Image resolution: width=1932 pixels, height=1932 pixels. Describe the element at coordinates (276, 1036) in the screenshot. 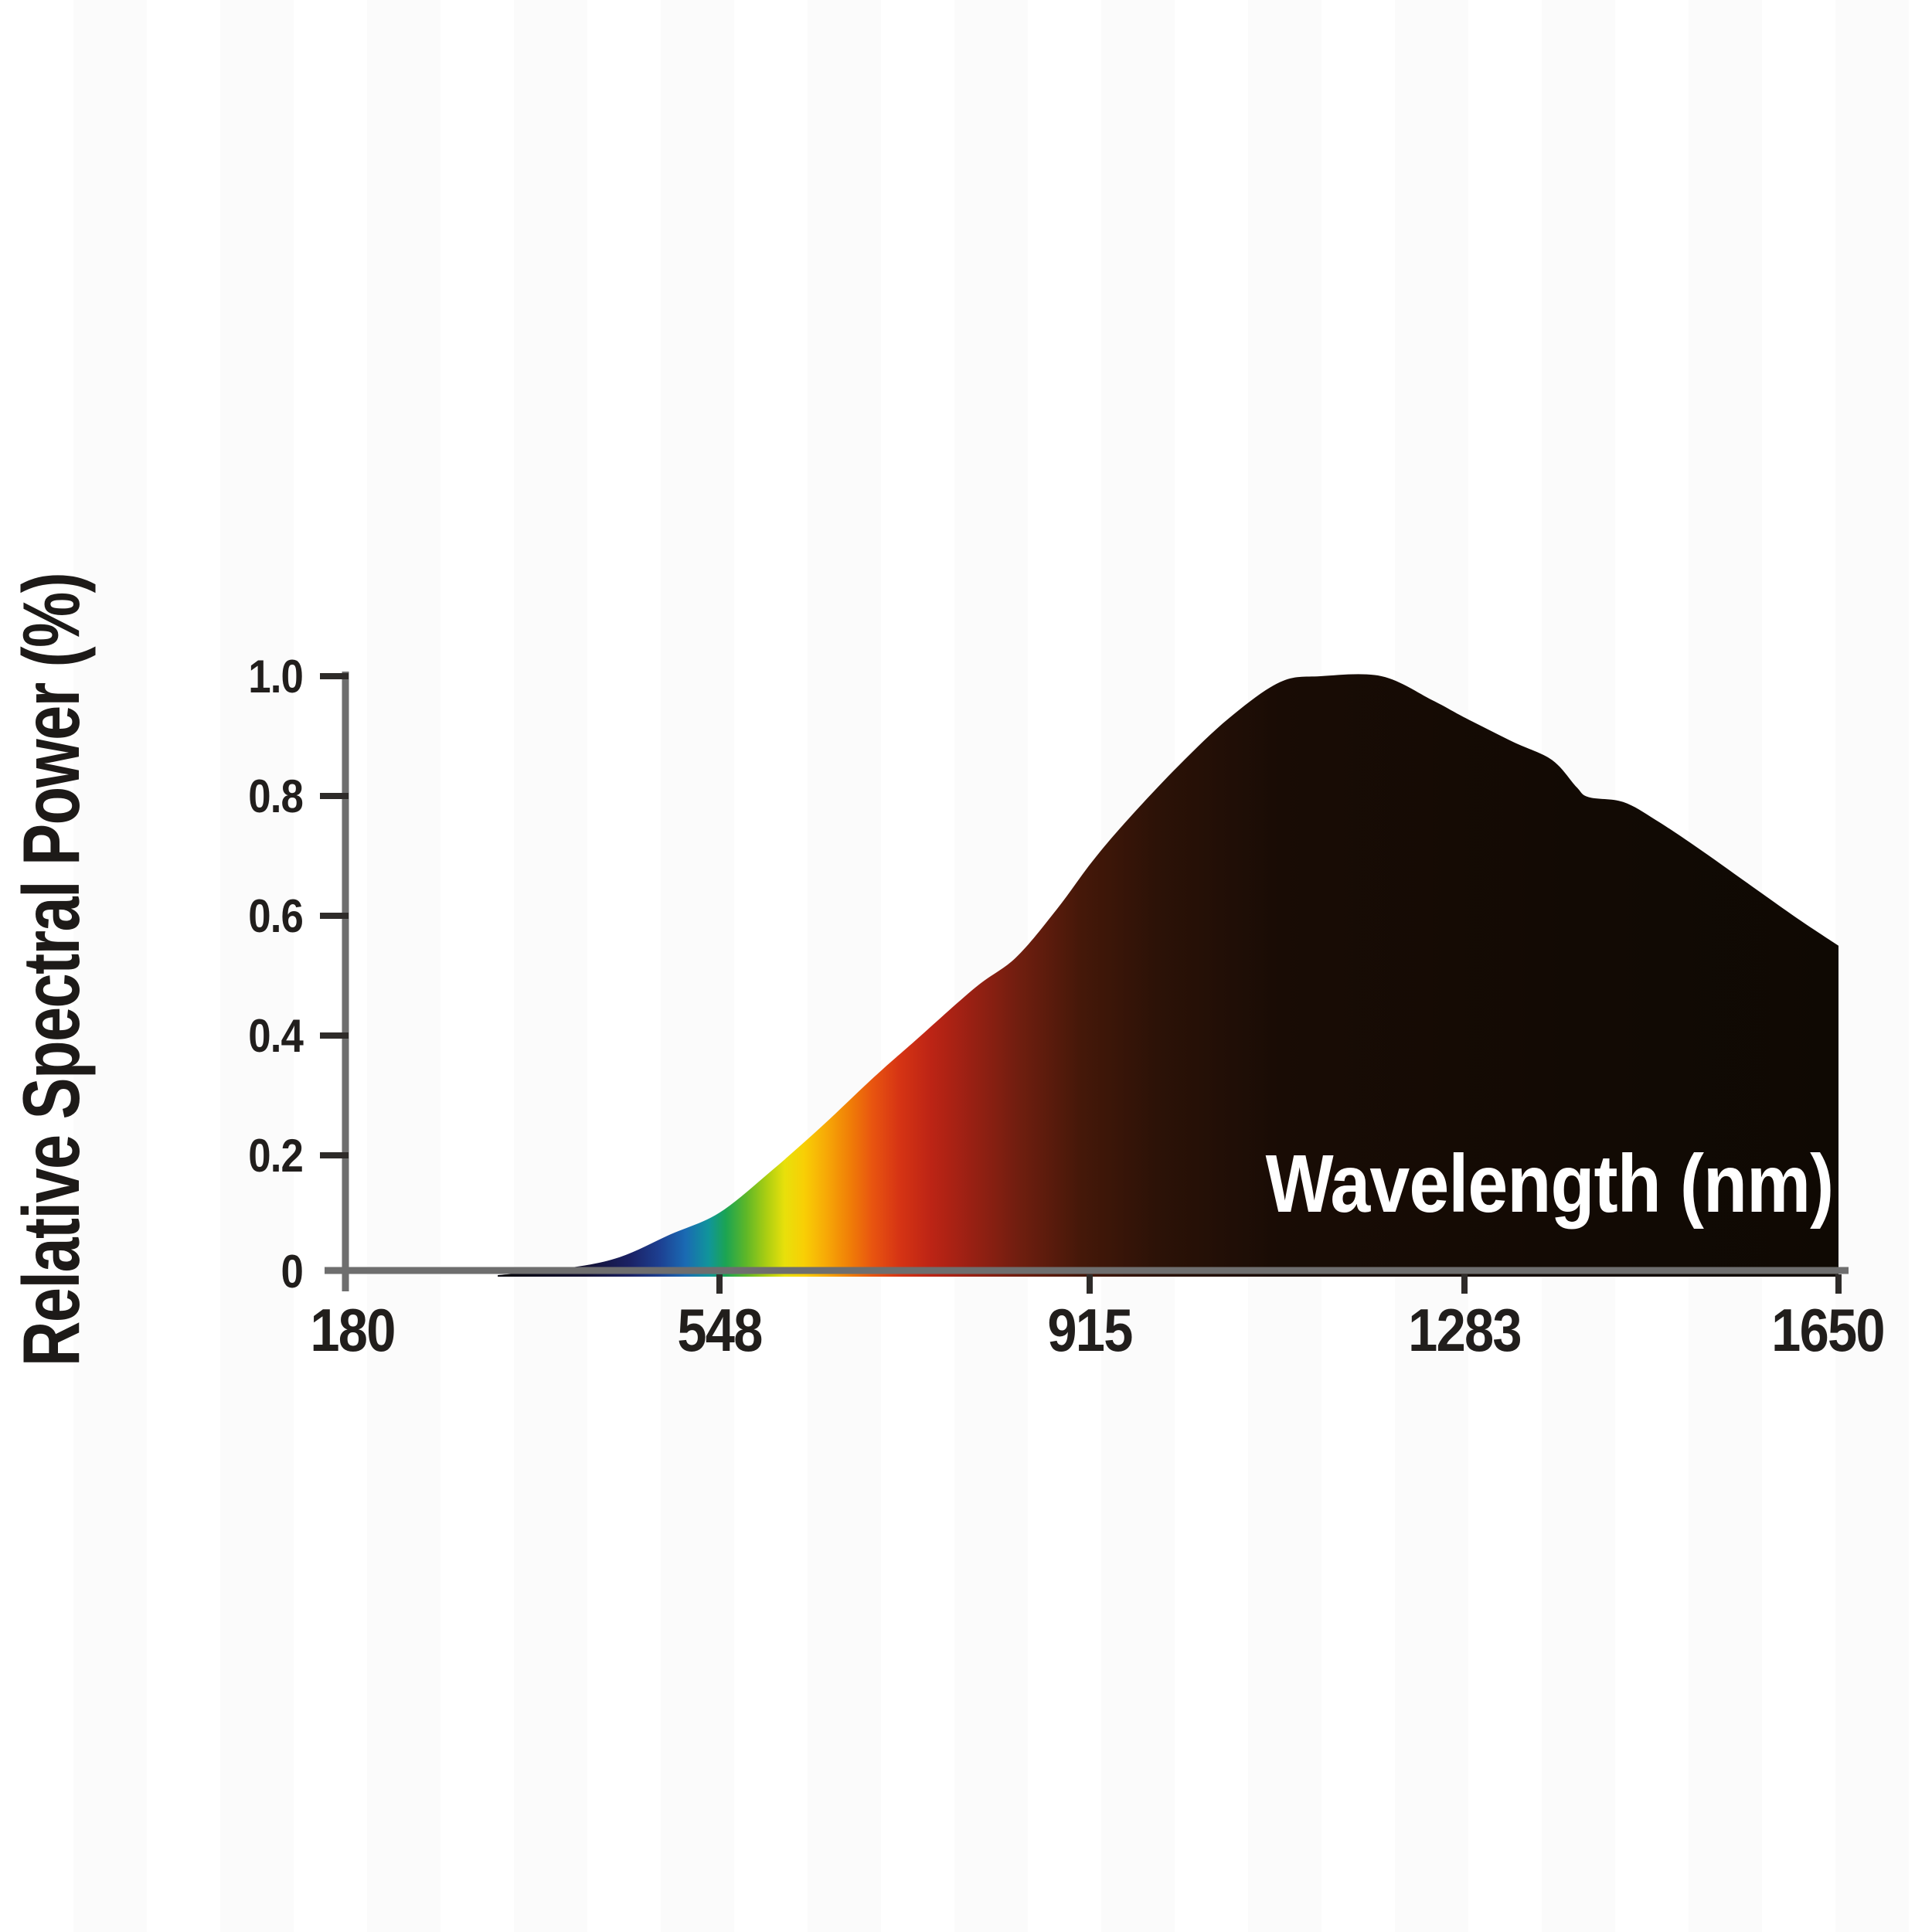

I see `y-tick-label: 0.4` at that location.